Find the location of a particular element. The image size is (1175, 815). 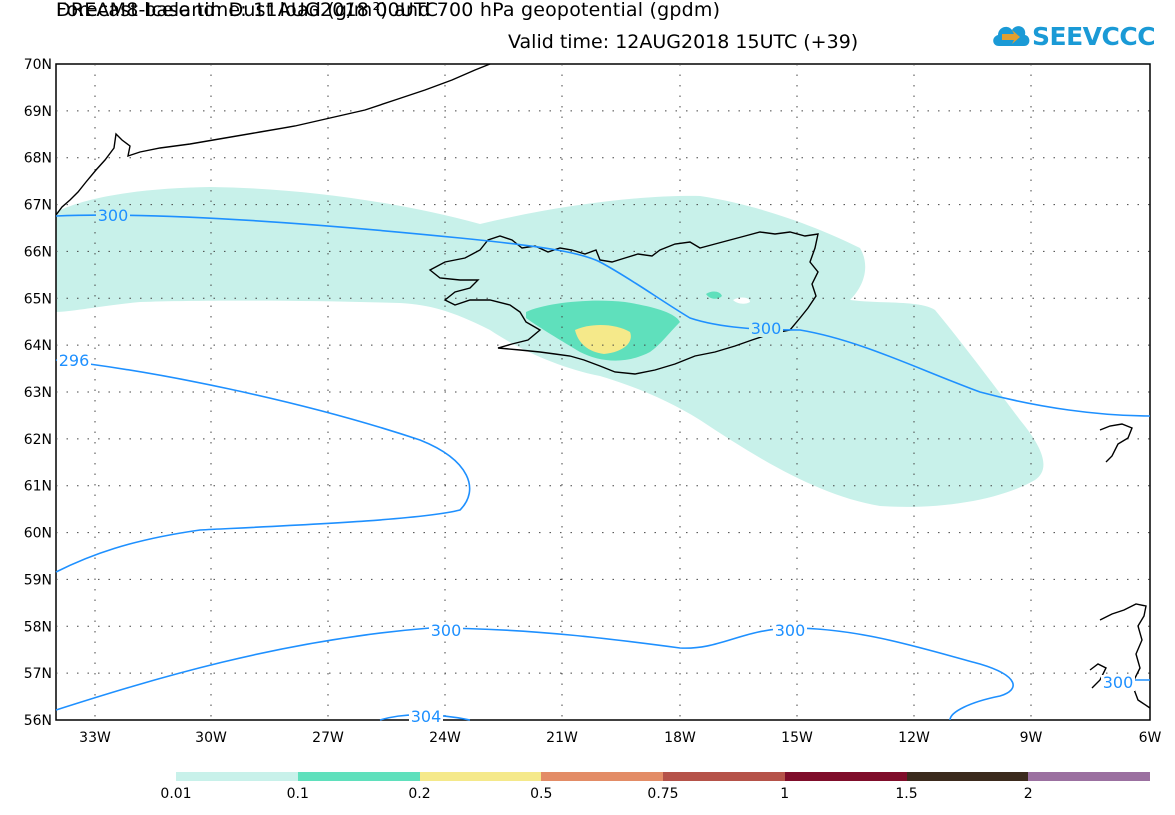

legend-threshold-label: 0.01 is located at coordinates (176, 794).